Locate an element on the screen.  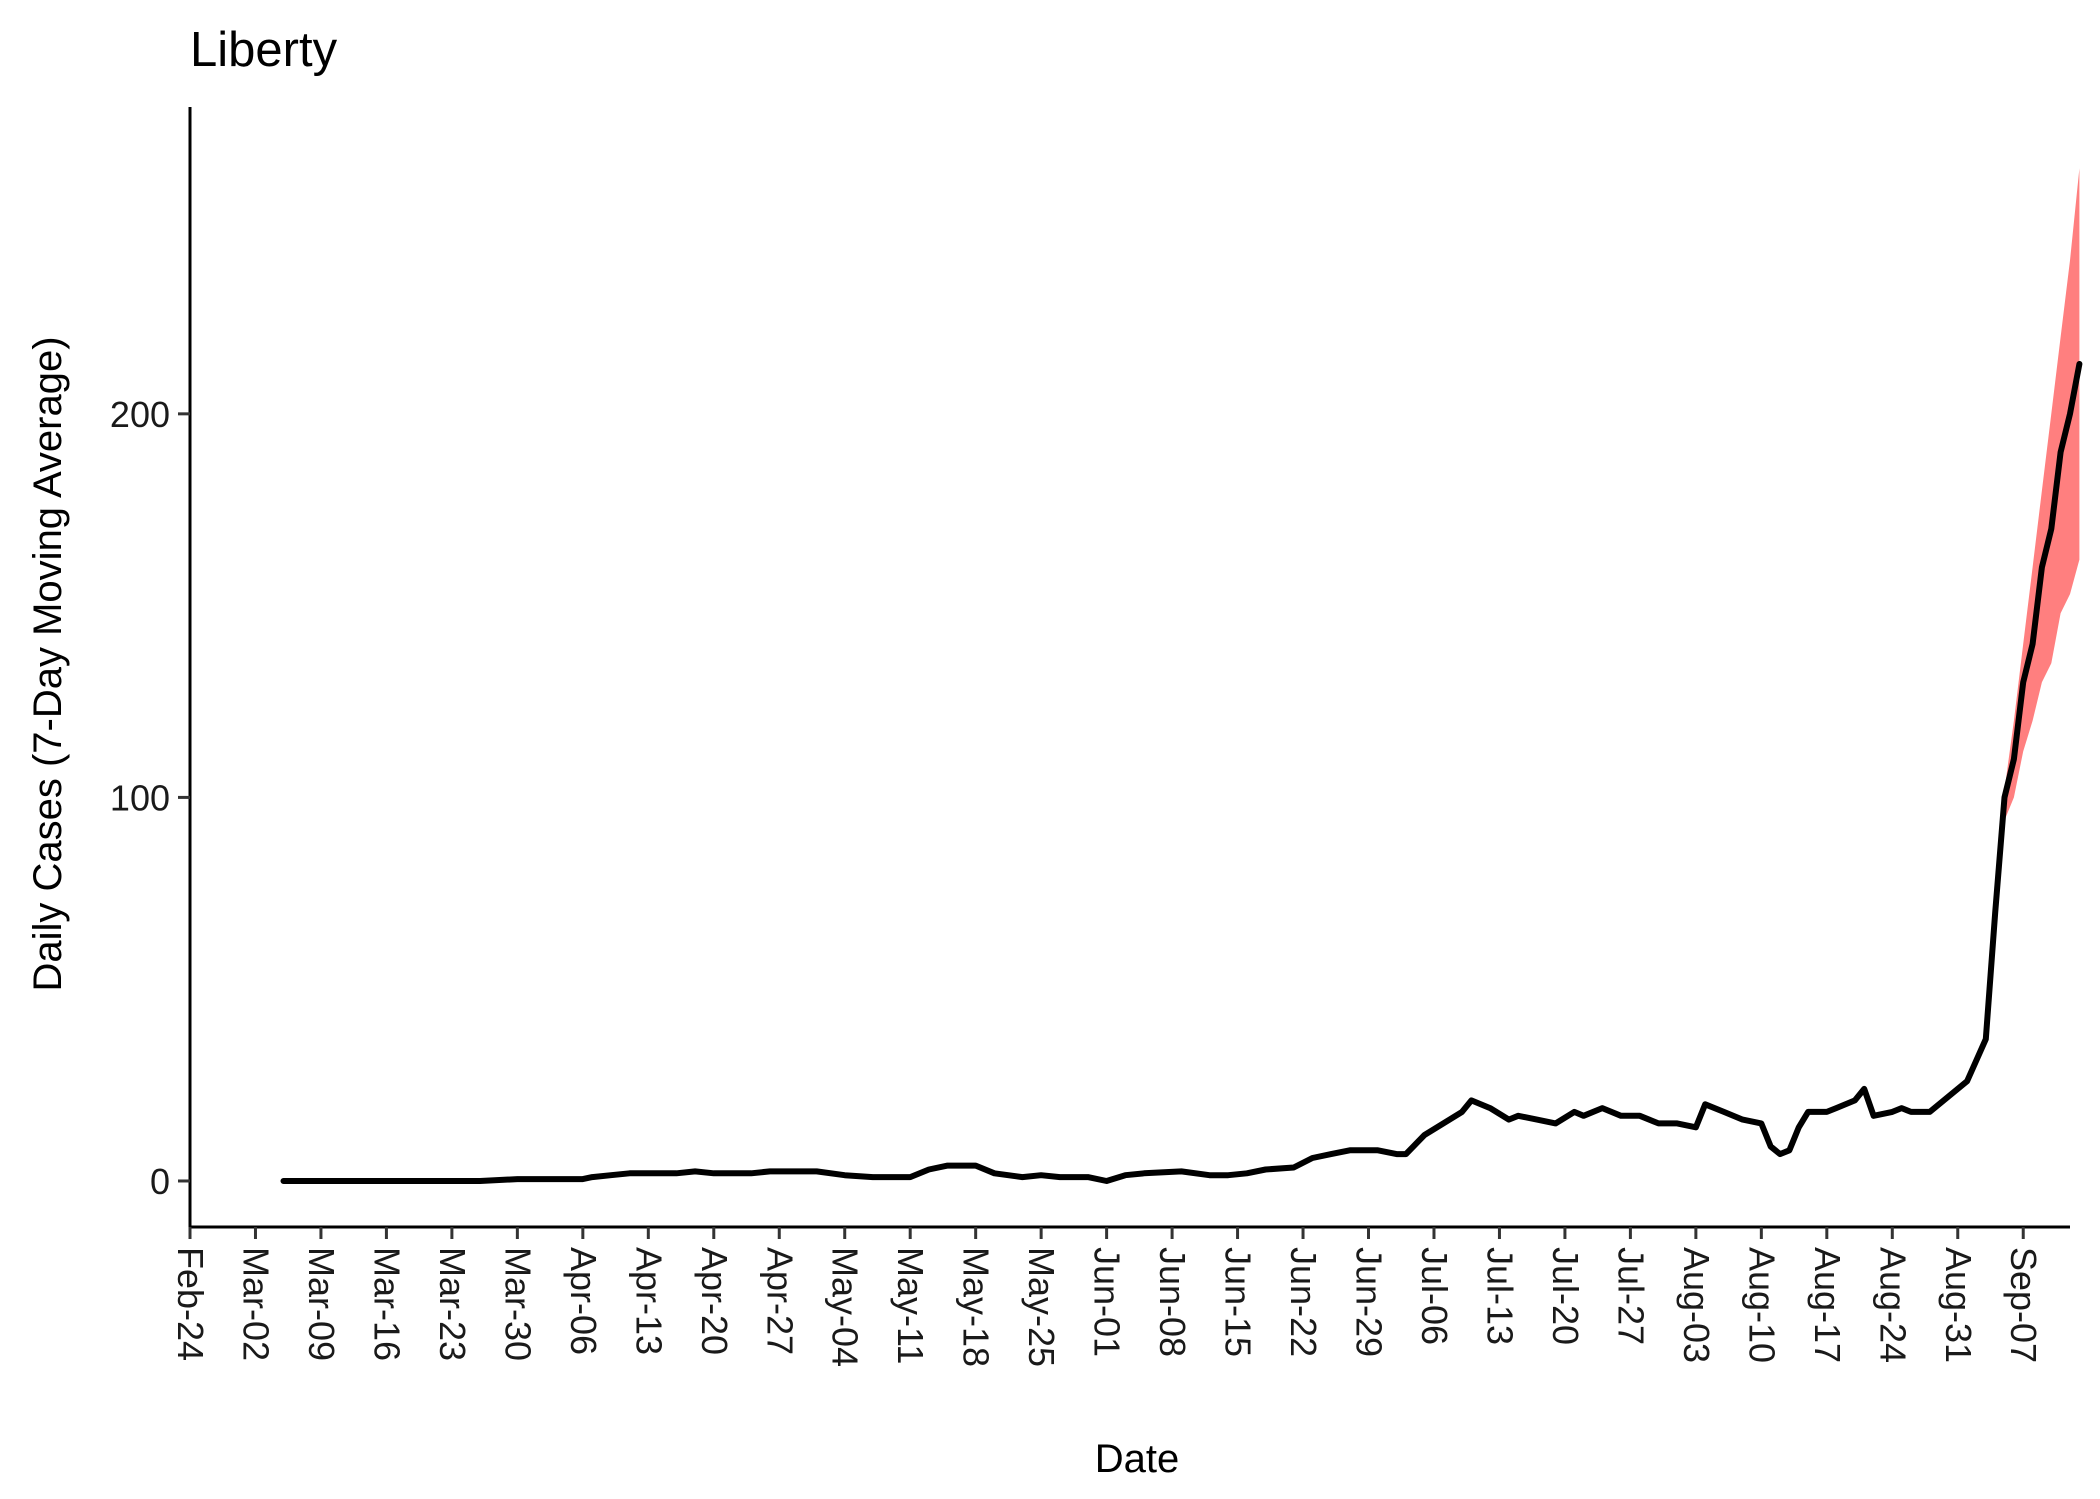
x-tick-label: May-25 is located at coordinates (1041, 1307).